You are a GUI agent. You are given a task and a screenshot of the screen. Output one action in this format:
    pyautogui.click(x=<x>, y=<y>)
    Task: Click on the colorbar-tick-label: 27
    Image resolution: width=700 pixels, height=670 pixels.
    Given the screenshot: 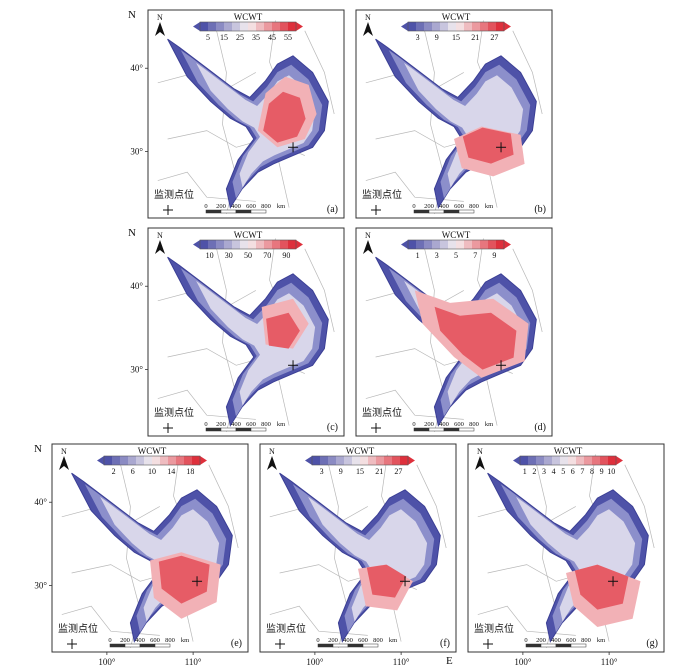 What is the action you would take?
    pyautogui.click(x=494, y=37)
    